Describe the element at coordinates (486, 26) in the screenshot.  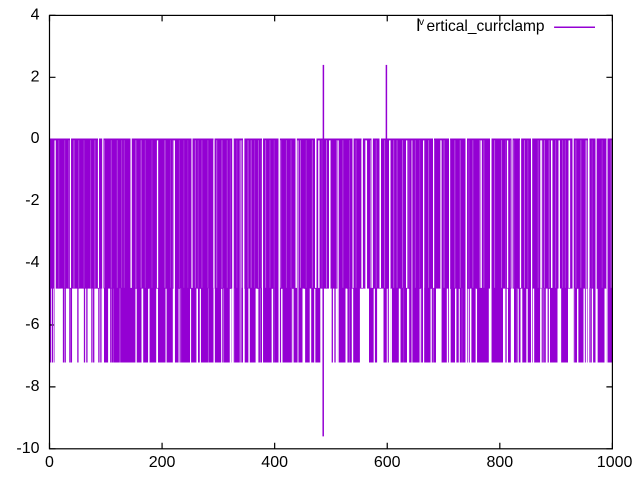
I see `svg-text: ertical_currclamp` at that location.